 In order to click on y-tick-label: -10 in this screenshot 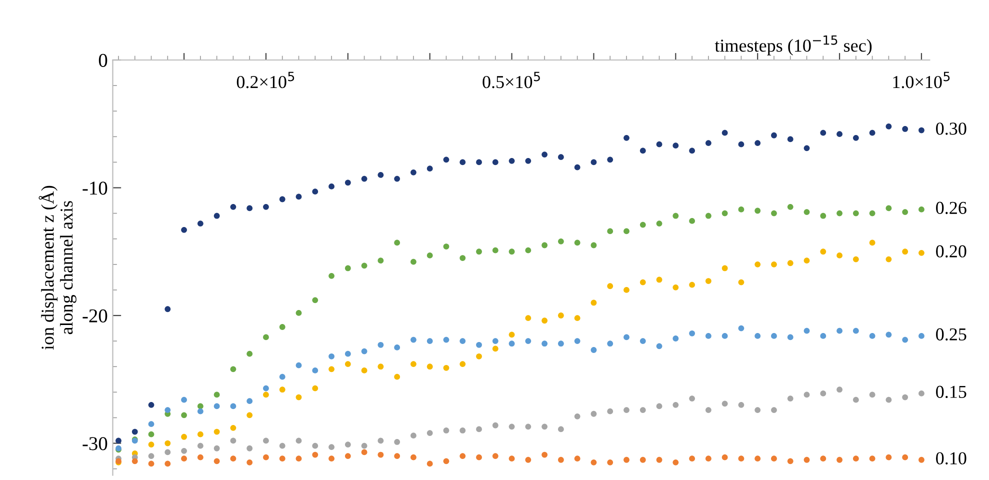, I will do `click(95, 188)`.